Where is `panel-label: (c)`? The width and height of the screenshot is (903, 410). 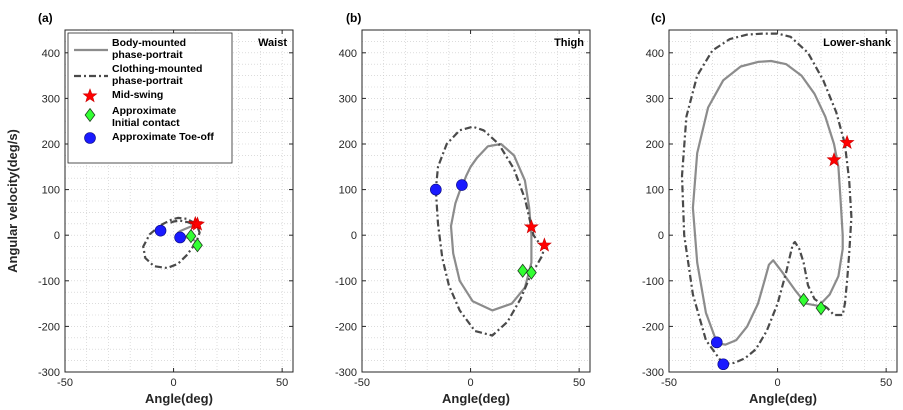
panel-label: (c) is located at coordinates (658, 18).